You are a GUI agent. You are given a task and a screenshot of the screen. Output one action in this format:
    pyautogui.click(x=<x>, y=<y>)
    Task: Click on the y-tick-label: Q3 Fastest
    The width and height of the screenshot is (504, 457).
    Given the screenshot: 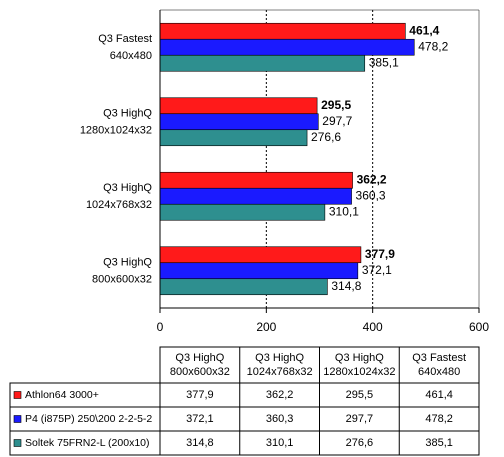 What is the action you would take?
    pyautogui.click(x=125, y=39)
    